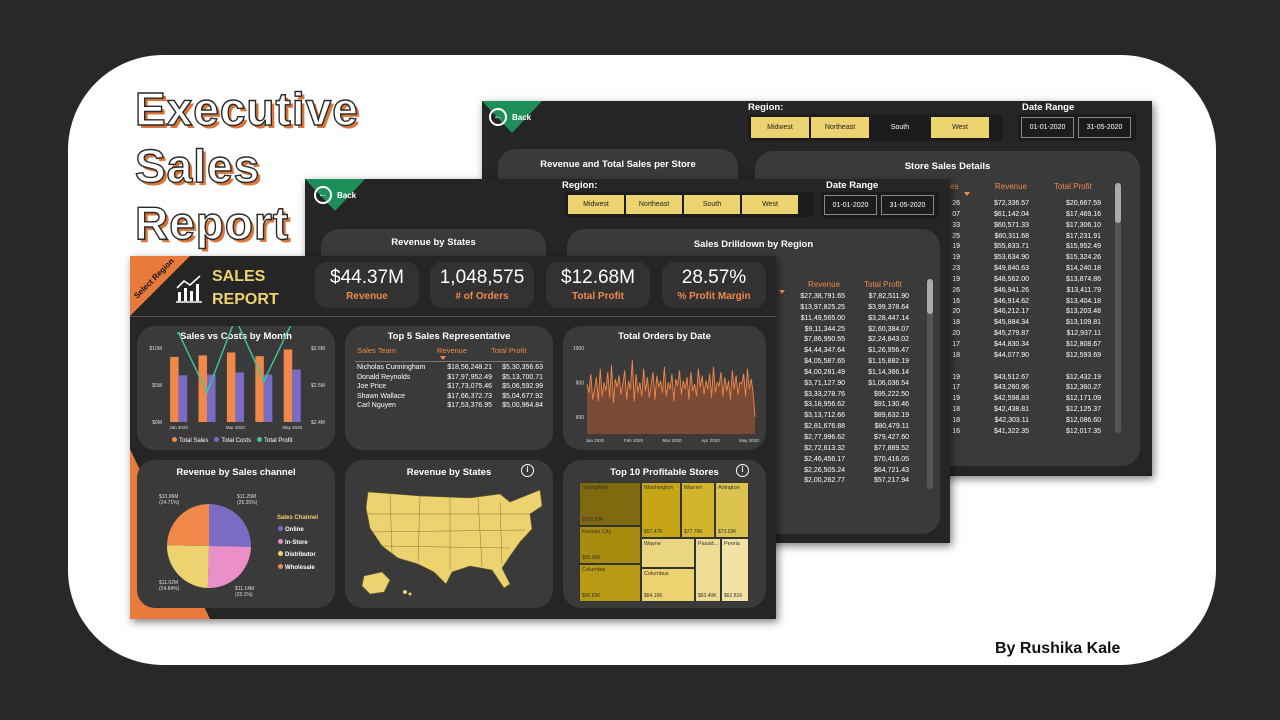  Describe the element at coordinates (1083, 323) in the screenshot. I see `store-profit-cell: $13,109.81` at that location.